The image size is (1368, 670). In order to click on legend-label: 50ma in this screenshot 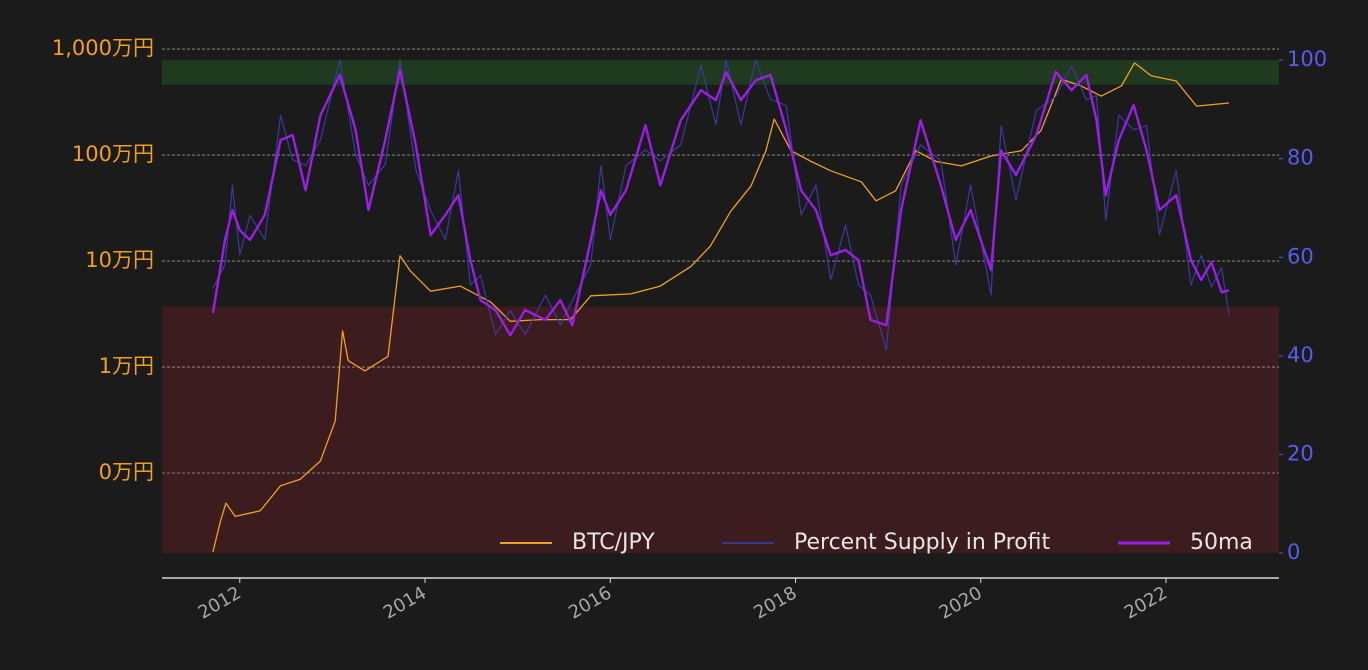, I will do `click(1221, 542)`.